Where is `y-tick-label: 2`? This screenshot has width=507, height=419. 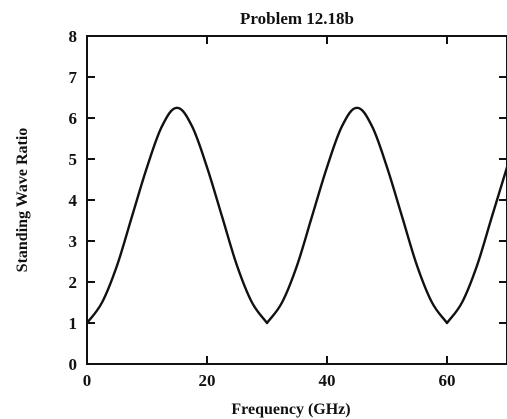
y-tick-label: 2 is located at coordinates (73, 282).